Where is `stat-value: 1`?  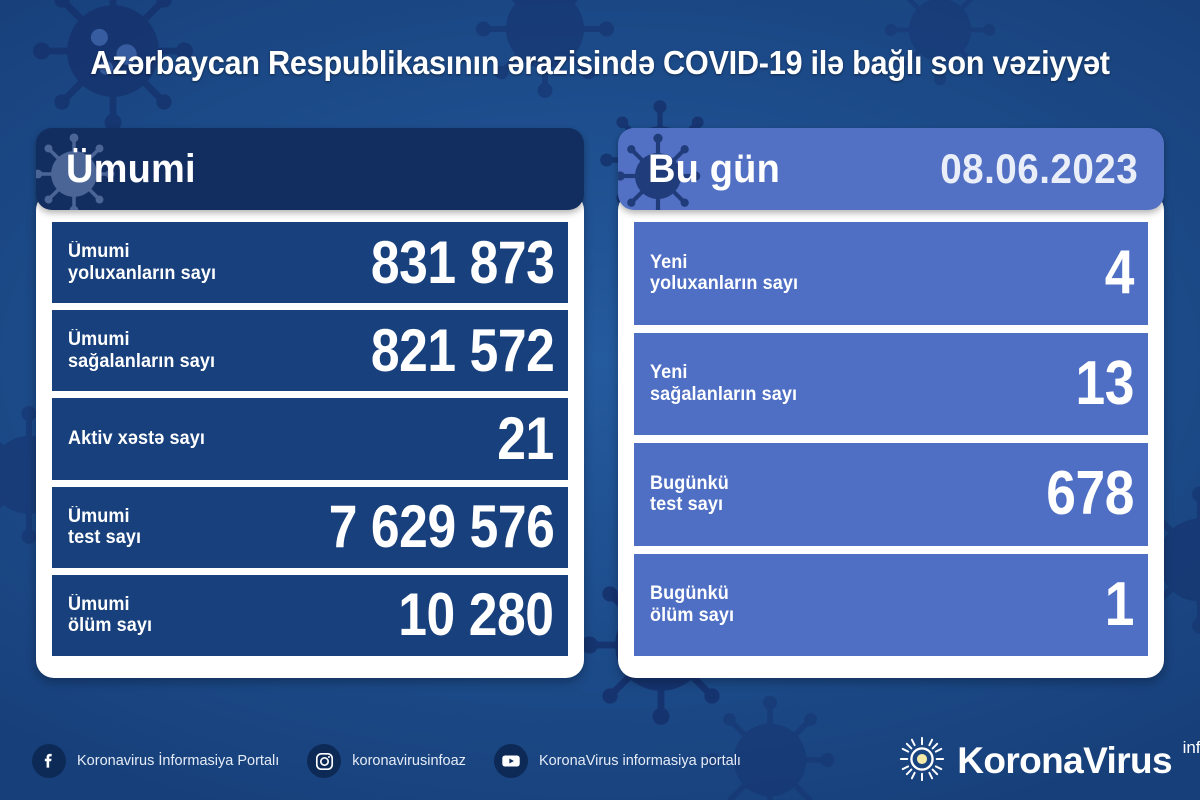 stat-value: 1 is located at coordinates (1119, 604).